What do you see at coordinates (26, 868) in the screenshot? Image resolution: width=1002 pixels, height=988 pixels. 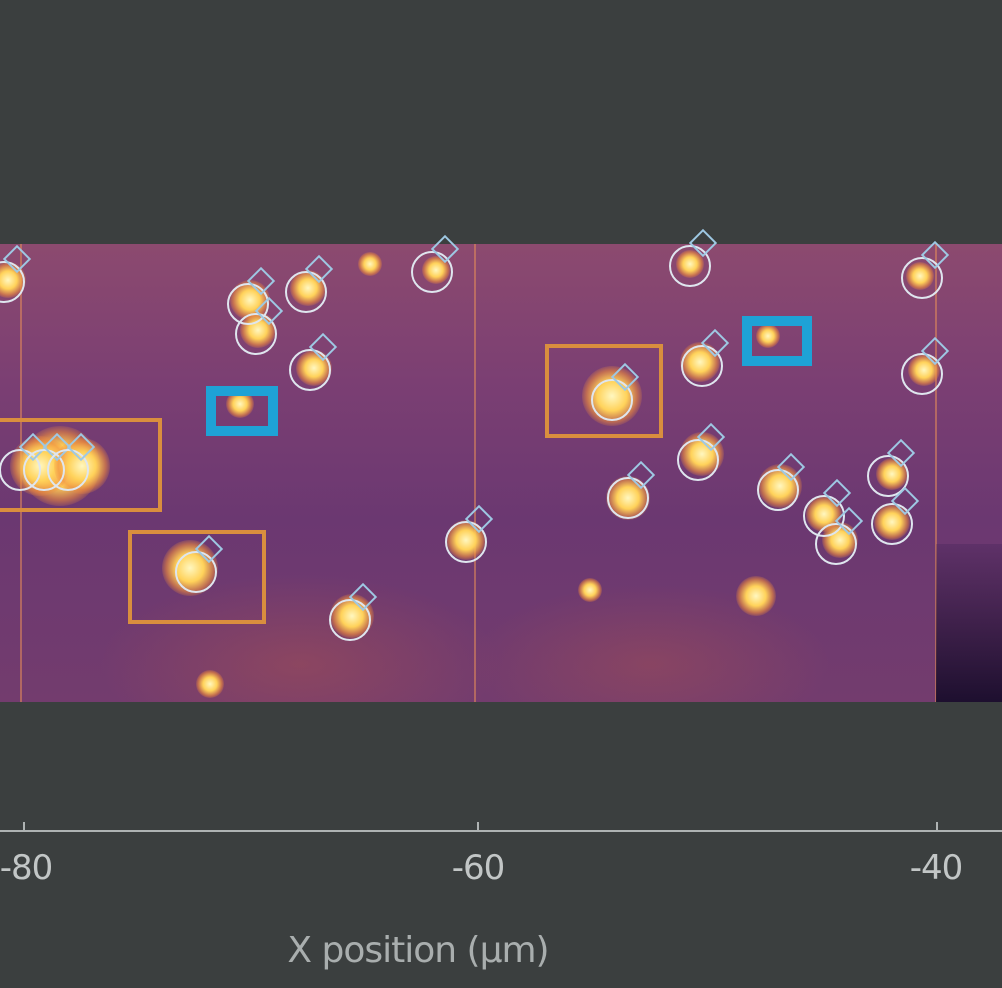 I see `x-tick-label: -80` at bounding box center [26, 868].